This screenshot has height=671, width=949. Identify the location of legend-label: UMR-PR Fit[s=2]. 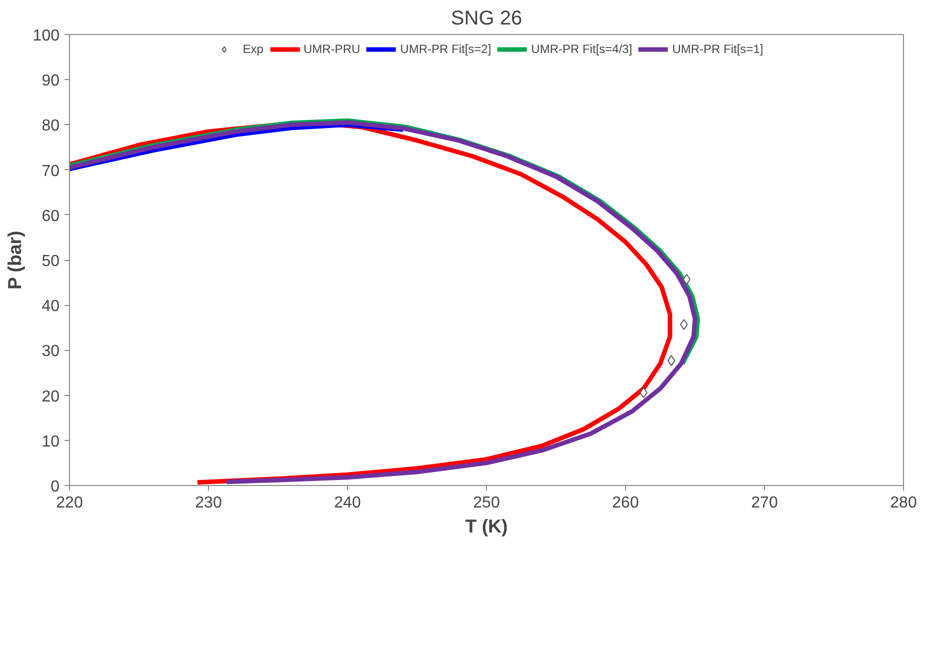
(446, 49).